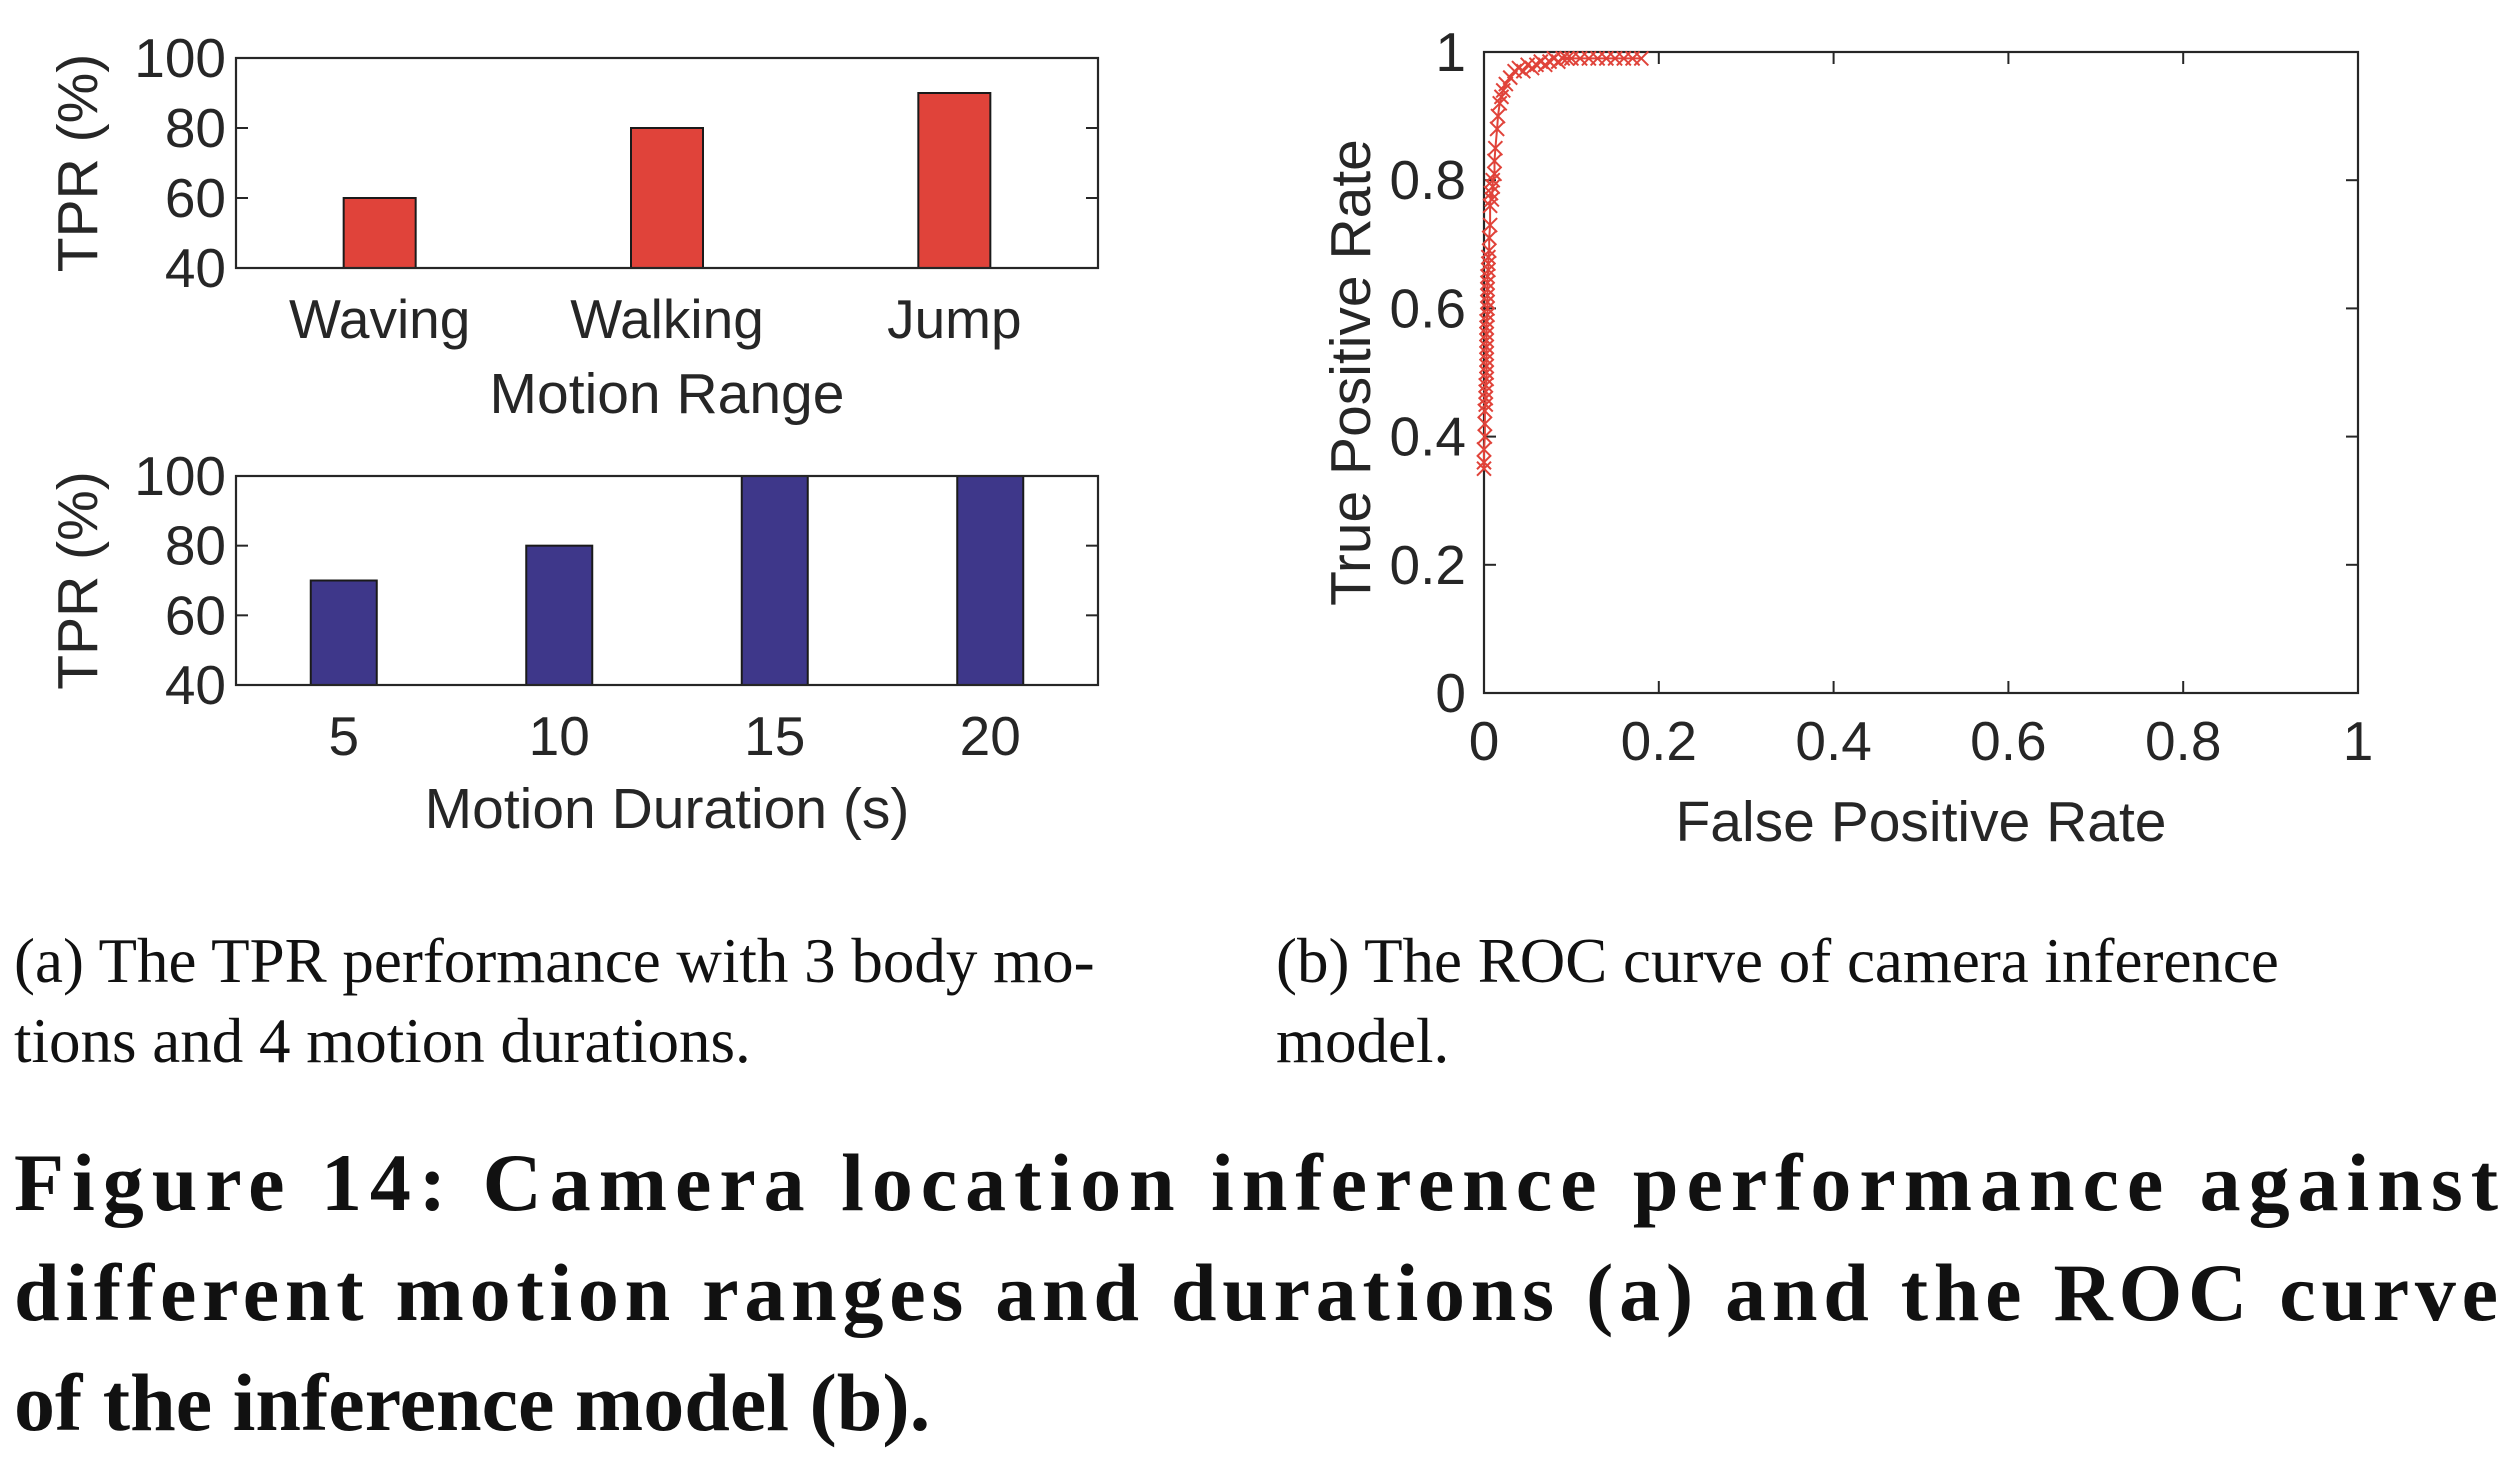 The height and width of the screenshot is (1480, 2514). I want to click on roc-curve-line, so click(1562, 263).